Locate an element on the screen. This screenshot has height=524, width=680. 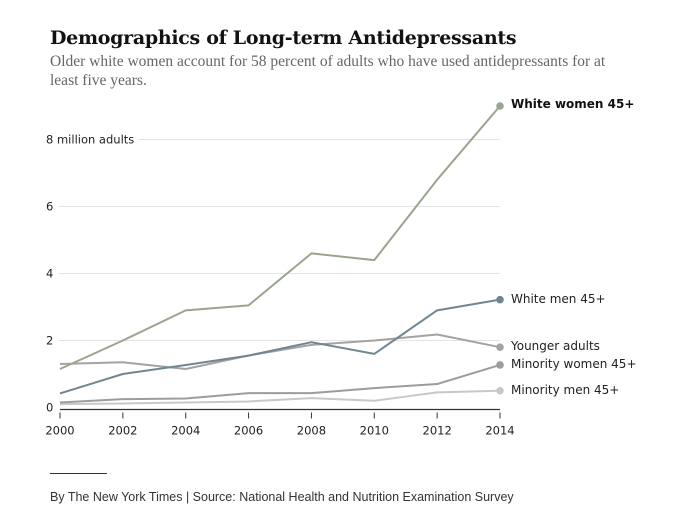
y-tick-label: 4 is located at coordinates (49, 274).